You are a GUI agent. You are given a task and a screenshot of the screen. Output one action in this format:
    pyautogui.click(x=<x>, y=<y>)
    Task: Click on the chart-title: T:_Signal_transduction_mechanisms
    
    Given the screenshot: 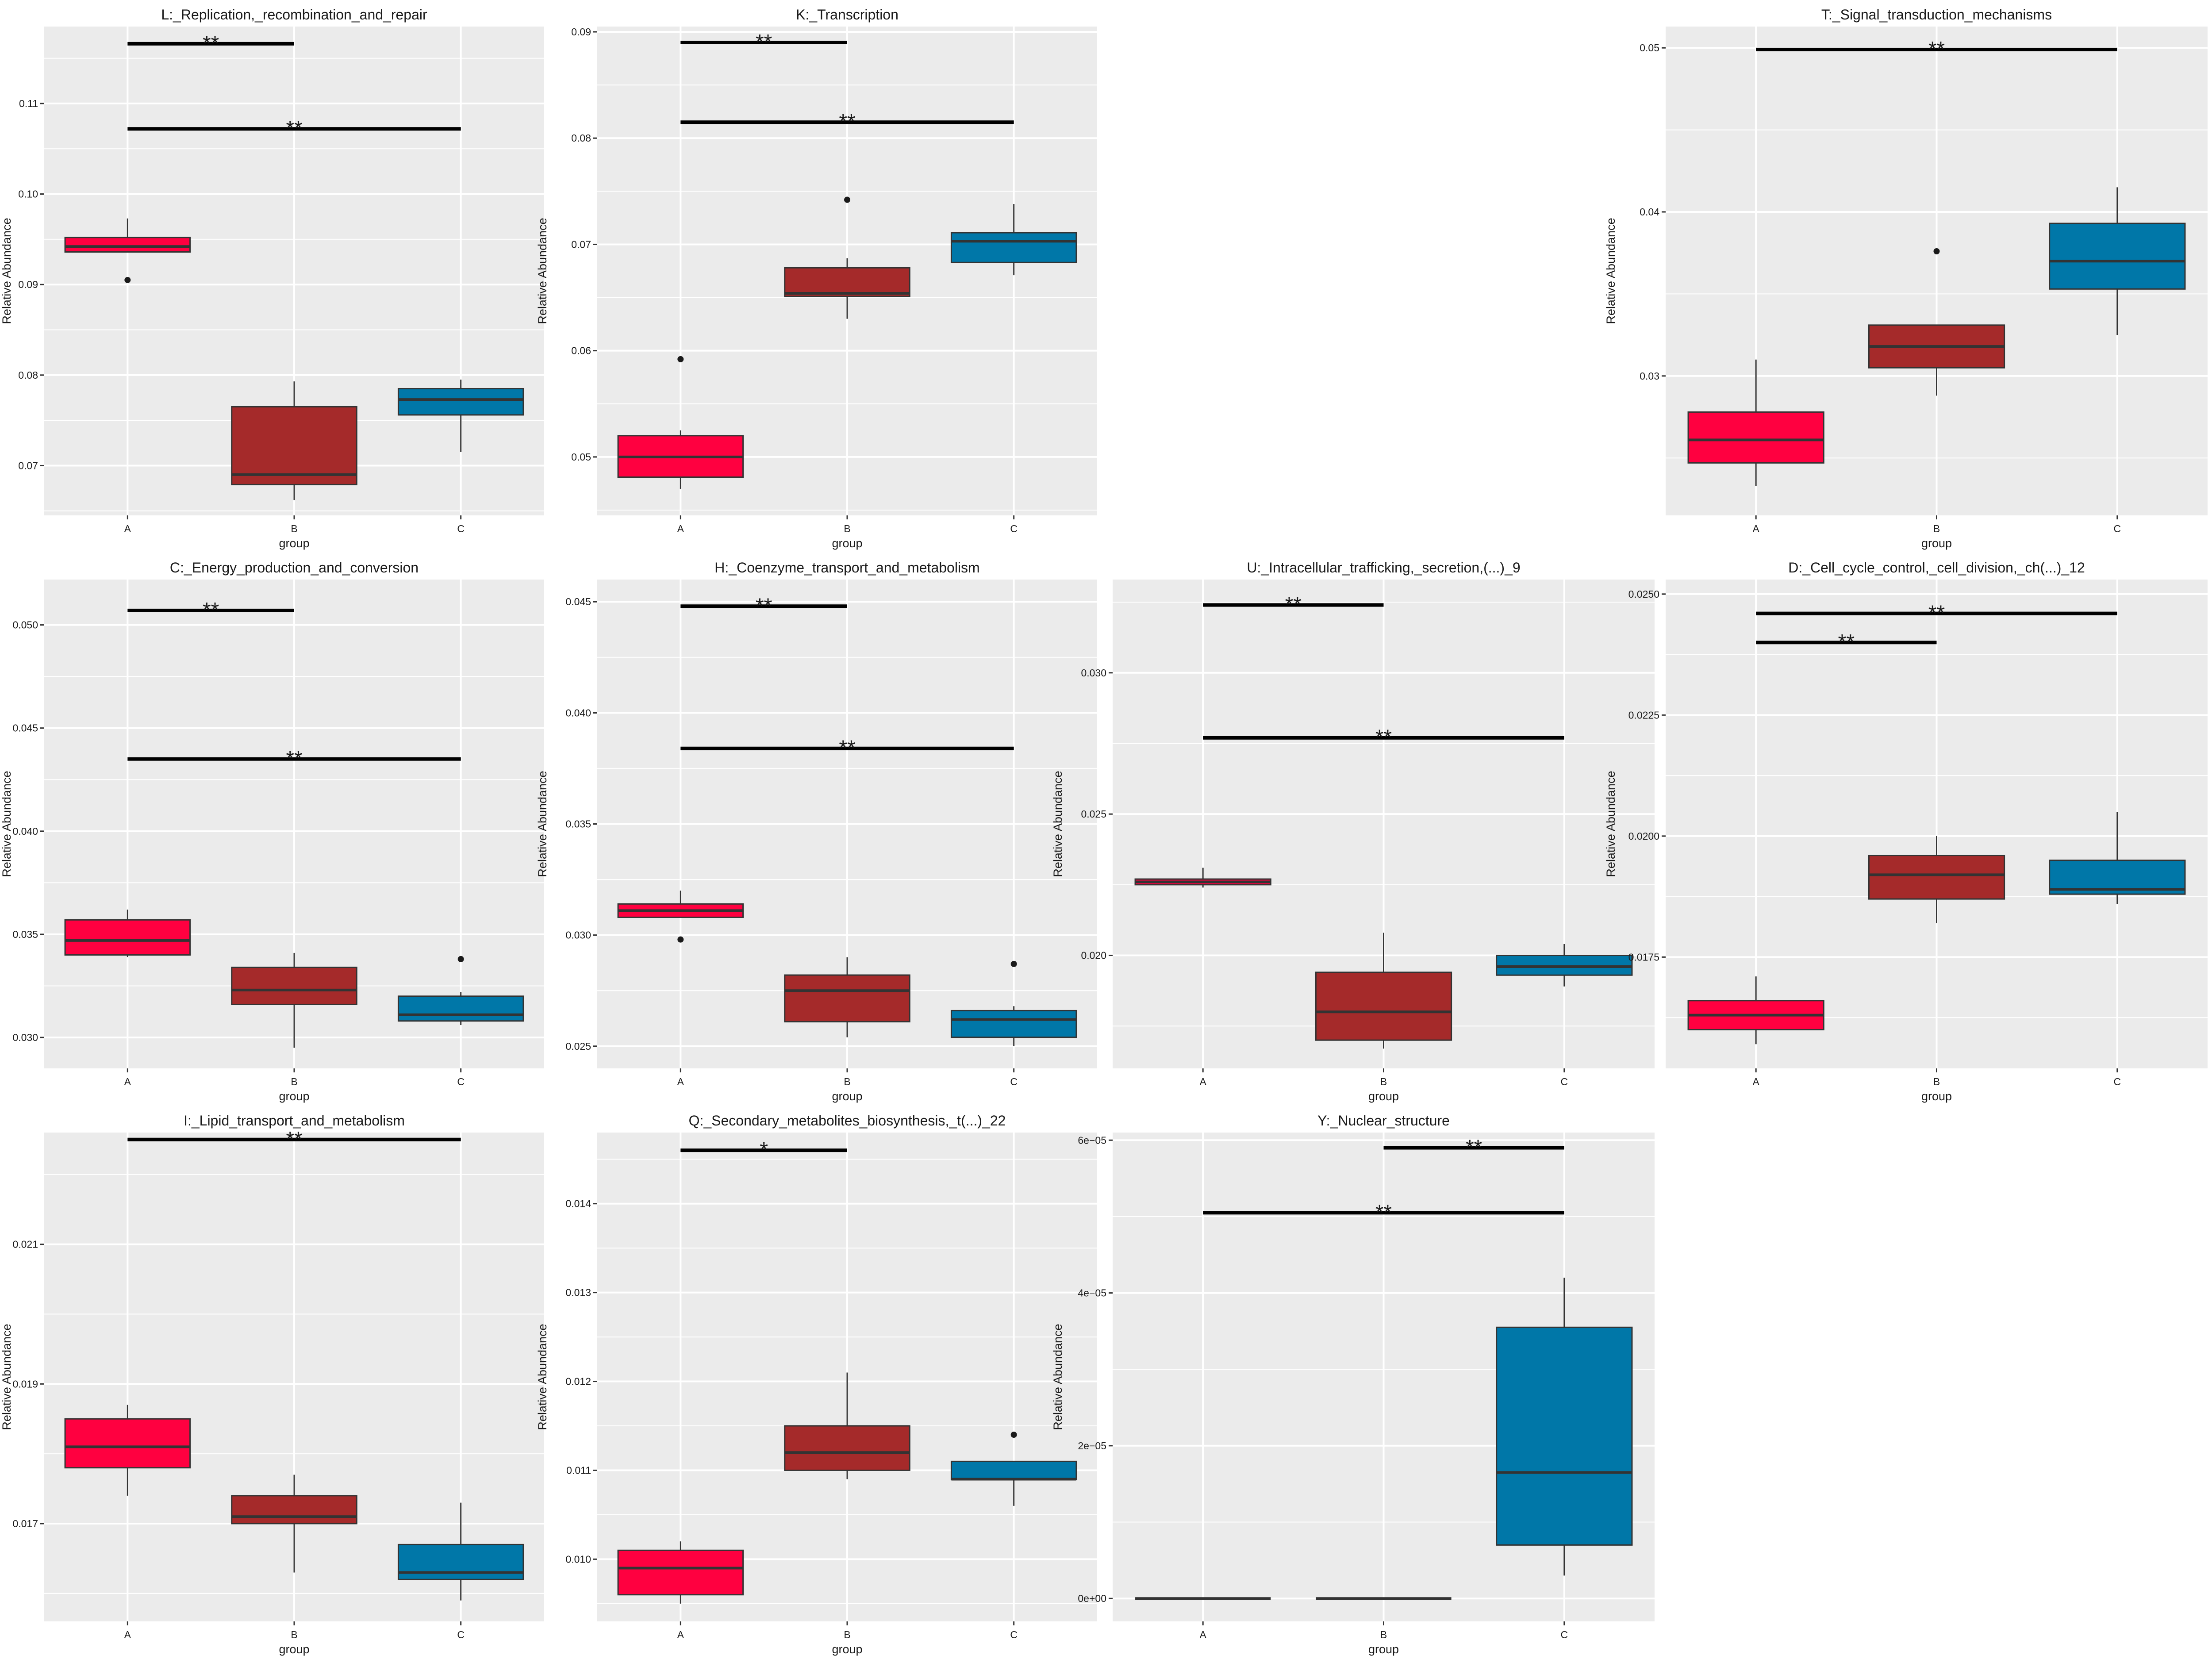 What is the action you would take?
    pyautogui.click(x=1937, y=15)
    